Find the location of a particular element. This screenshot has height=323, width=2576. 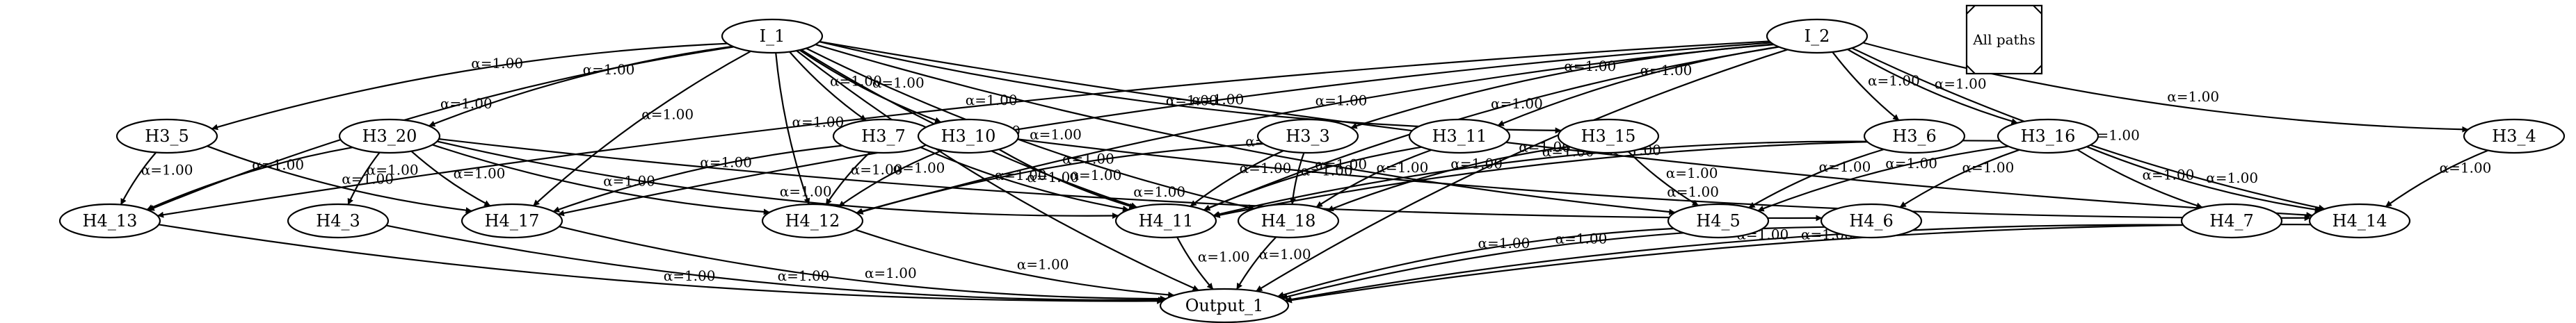

edge-label-H3_6-to-H4_5: α=1.00 is located at coordinates (1845, 166).